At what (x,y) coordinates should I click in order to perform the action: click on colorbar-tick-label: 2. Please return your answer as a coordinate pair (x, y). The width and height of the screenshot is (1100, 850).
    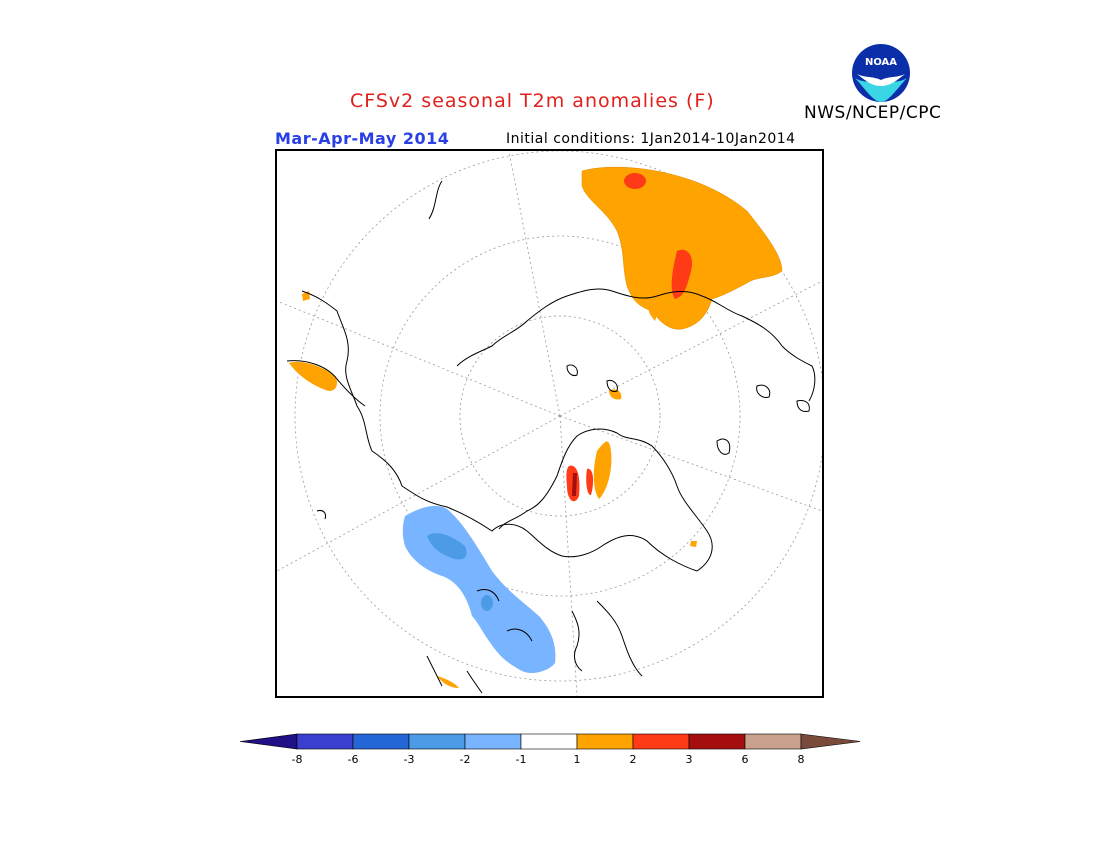
    Looking at the image, I should click on (633, 759).